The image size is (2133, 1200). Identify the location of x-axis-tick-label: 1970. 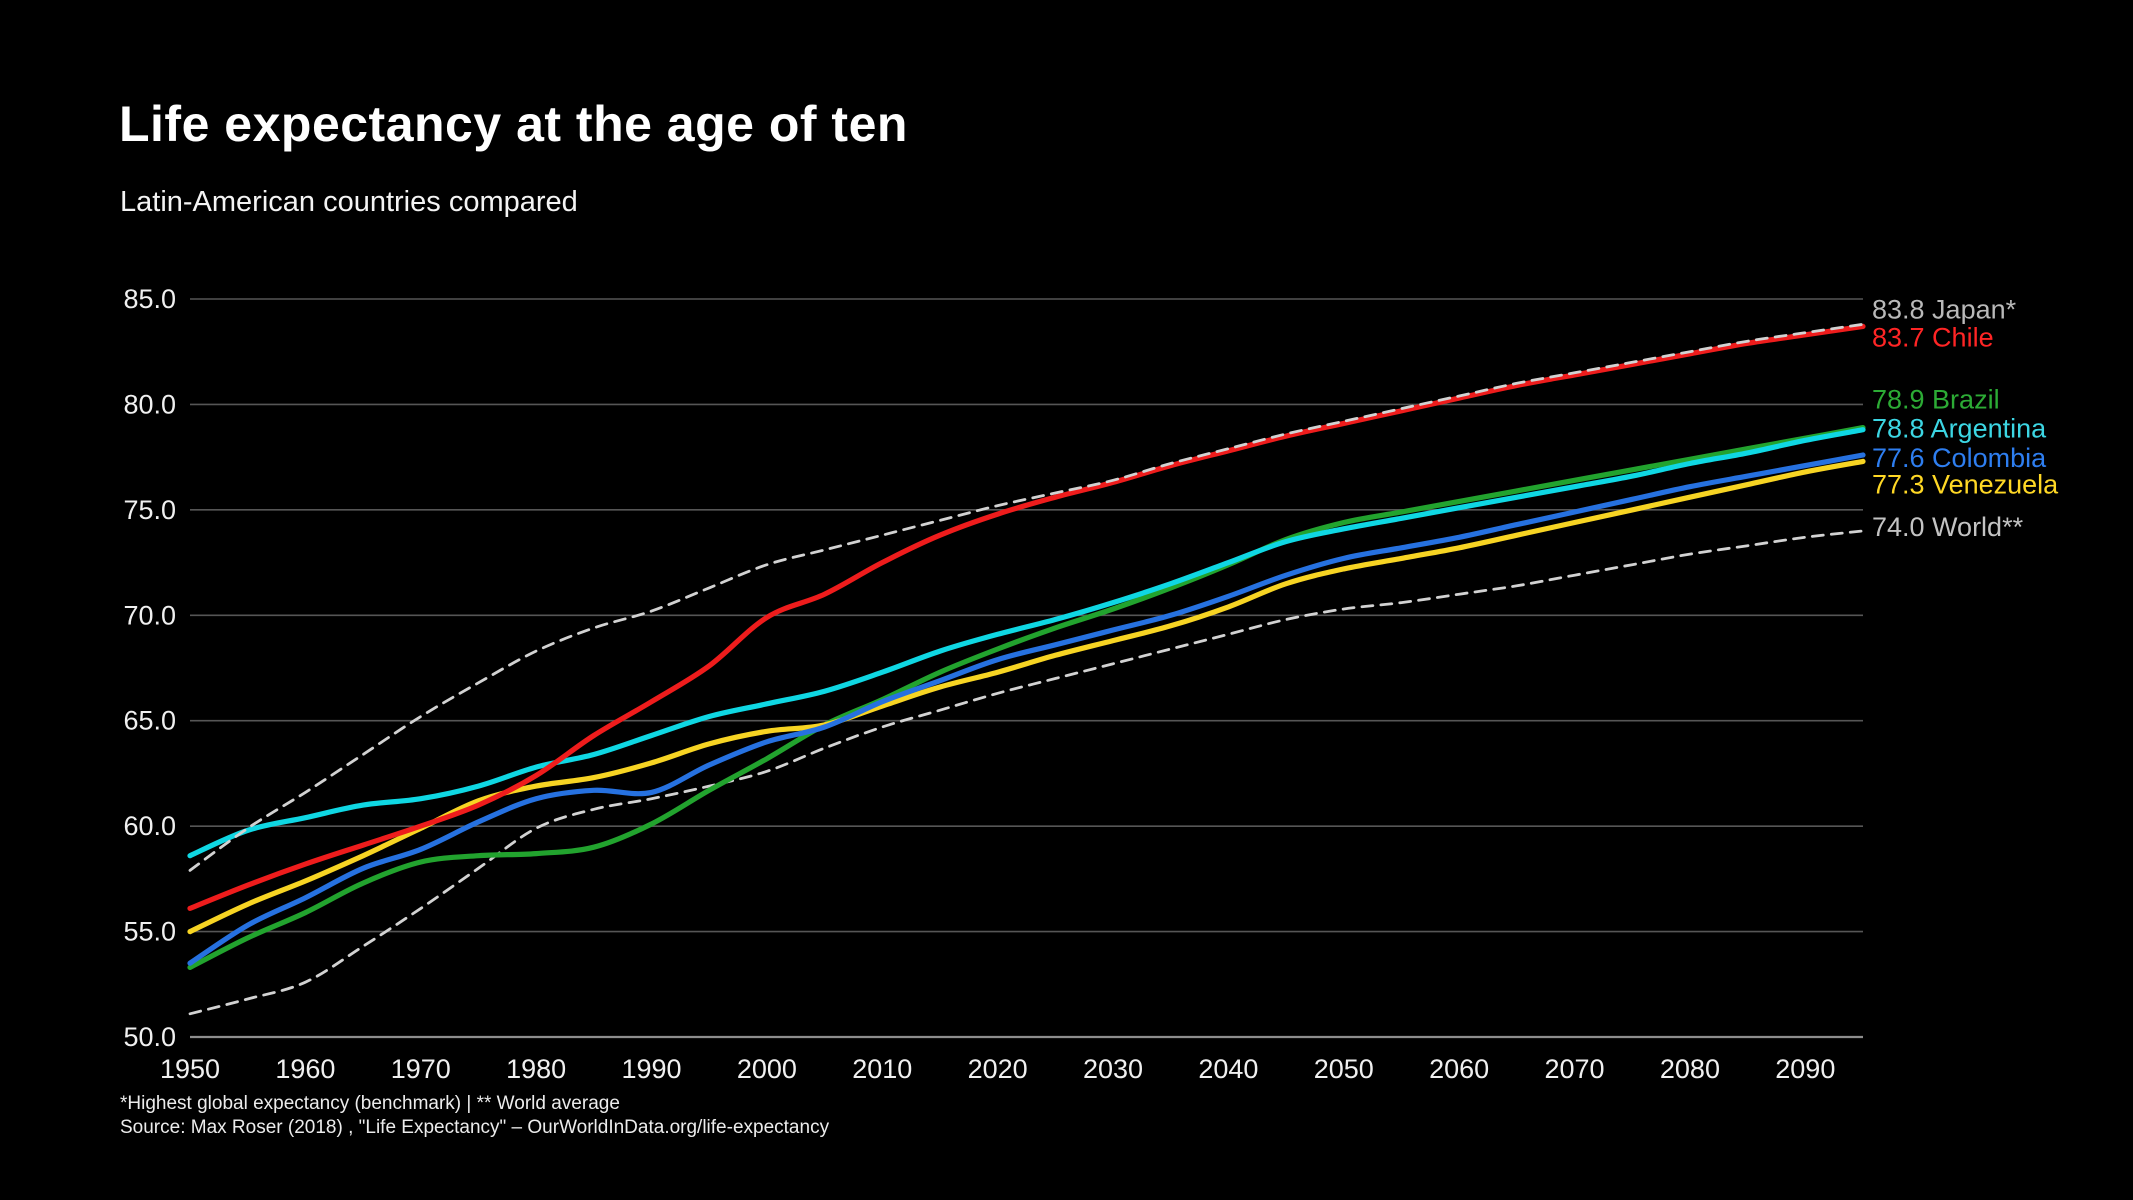
(421, 1069).